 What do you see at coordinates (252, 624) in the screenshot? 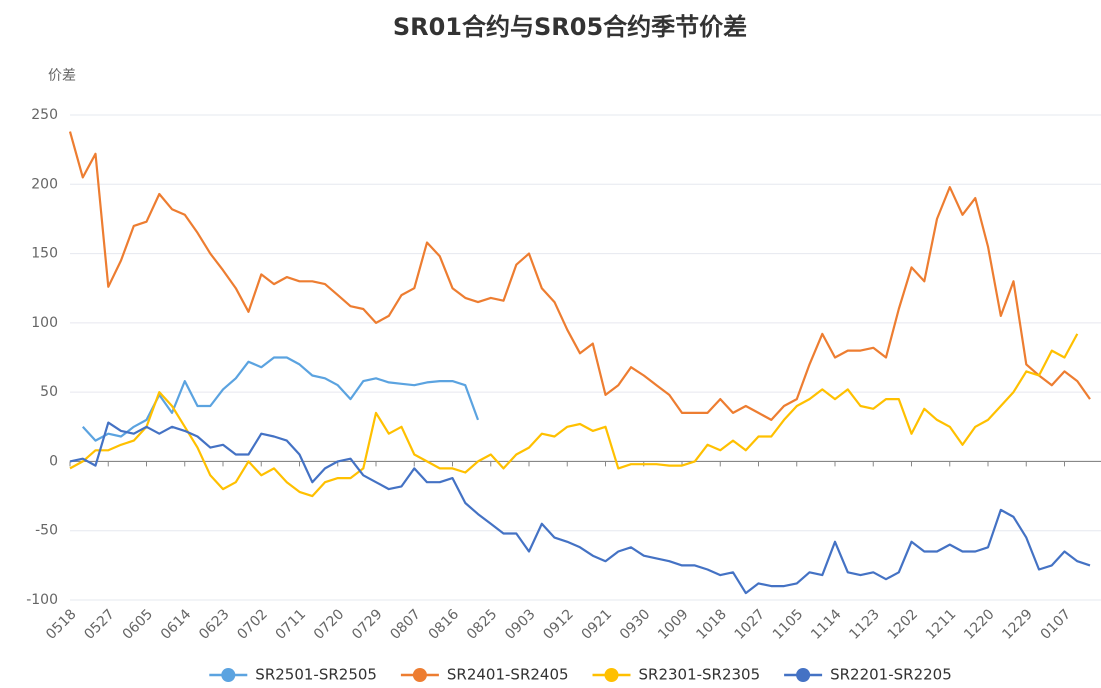
I see `x-tick-label: 0702` at bounding box center [252, 624].